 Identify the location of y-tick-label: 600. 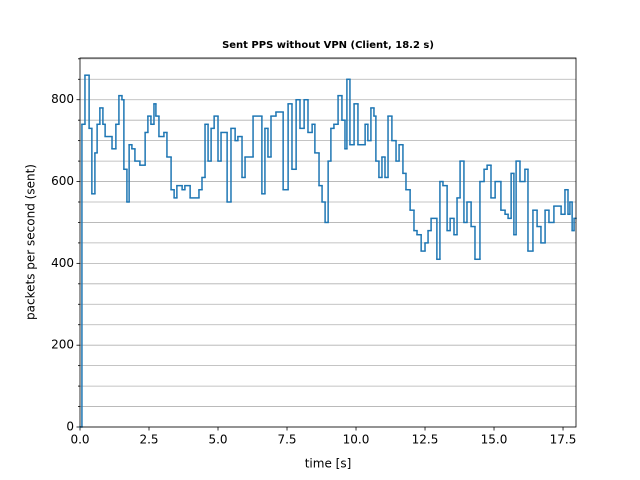
(62, 181).